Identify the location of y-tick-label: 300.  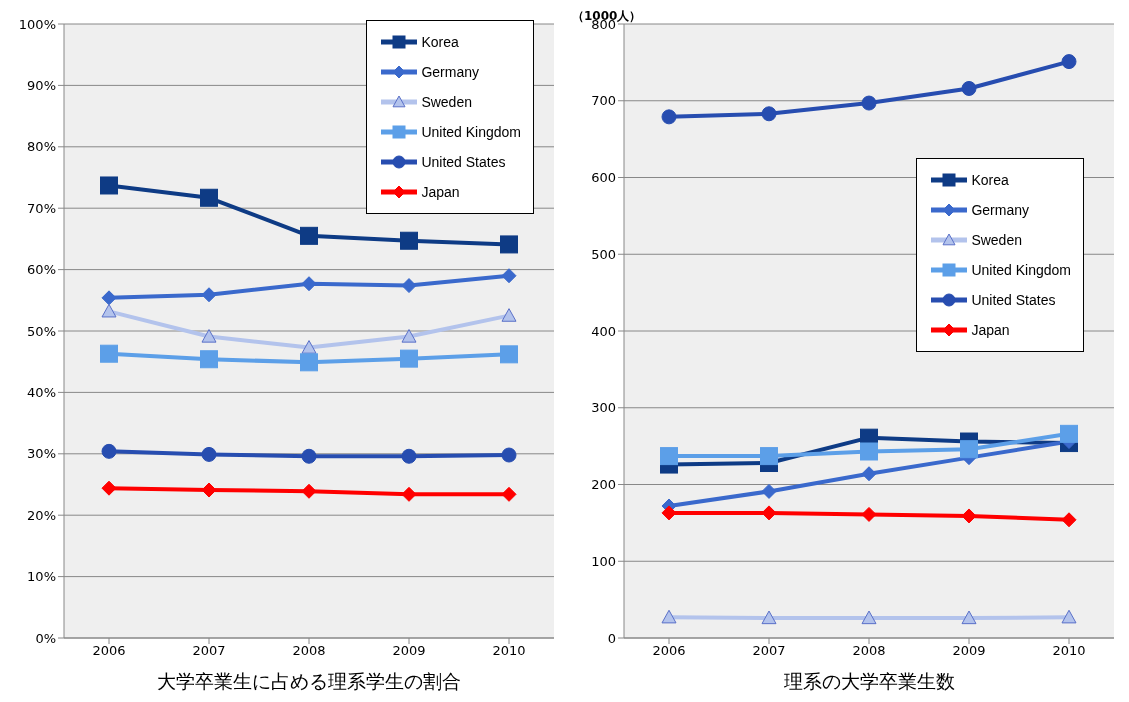
(603, 408).